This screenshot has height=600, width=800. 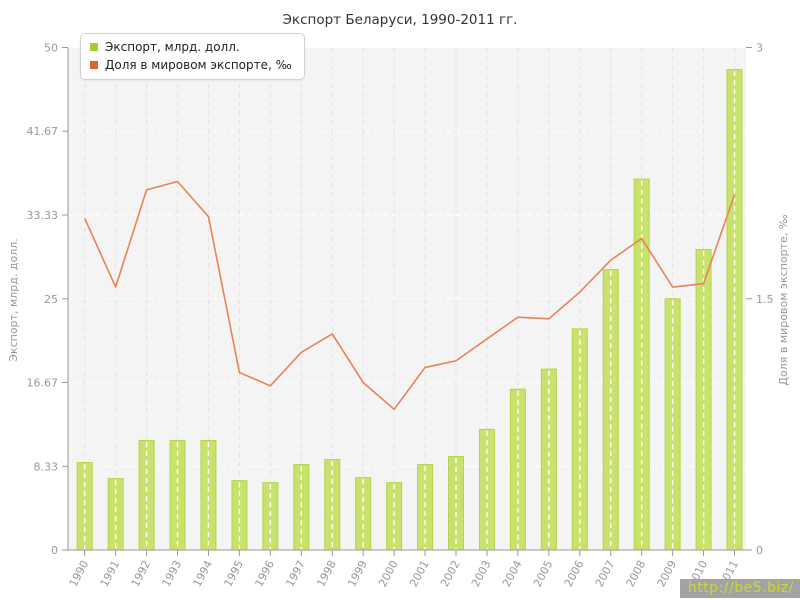 I want to click on legend-item-share: Доля в мировом экспорте, ‰, so click(x=191, y=65).